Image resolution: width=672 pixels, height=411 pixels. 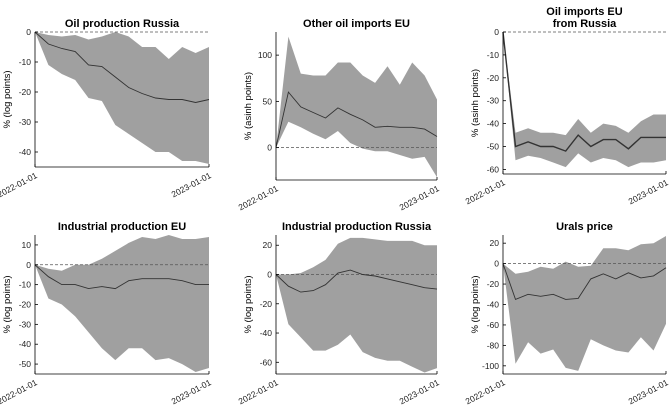 What do you see at coordinates (265, 55) in the screenshot?
I see `y-tick-label: 100` at bounding box center [265, 55].